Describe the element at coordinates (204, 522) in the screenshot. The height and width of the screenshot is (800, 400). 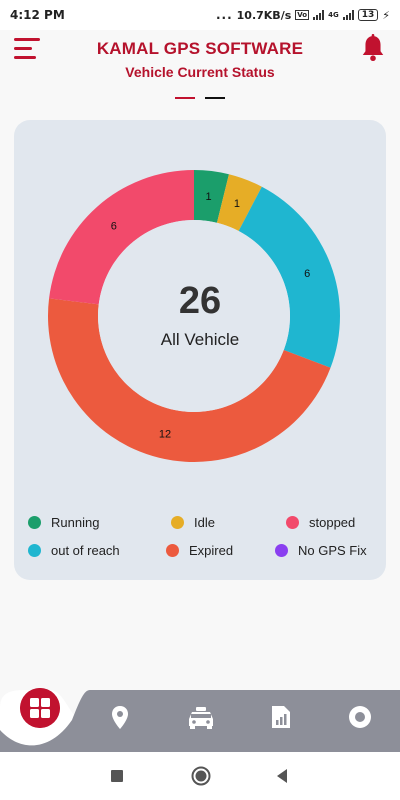
I see `legend-label-idle: Idle` at that location.